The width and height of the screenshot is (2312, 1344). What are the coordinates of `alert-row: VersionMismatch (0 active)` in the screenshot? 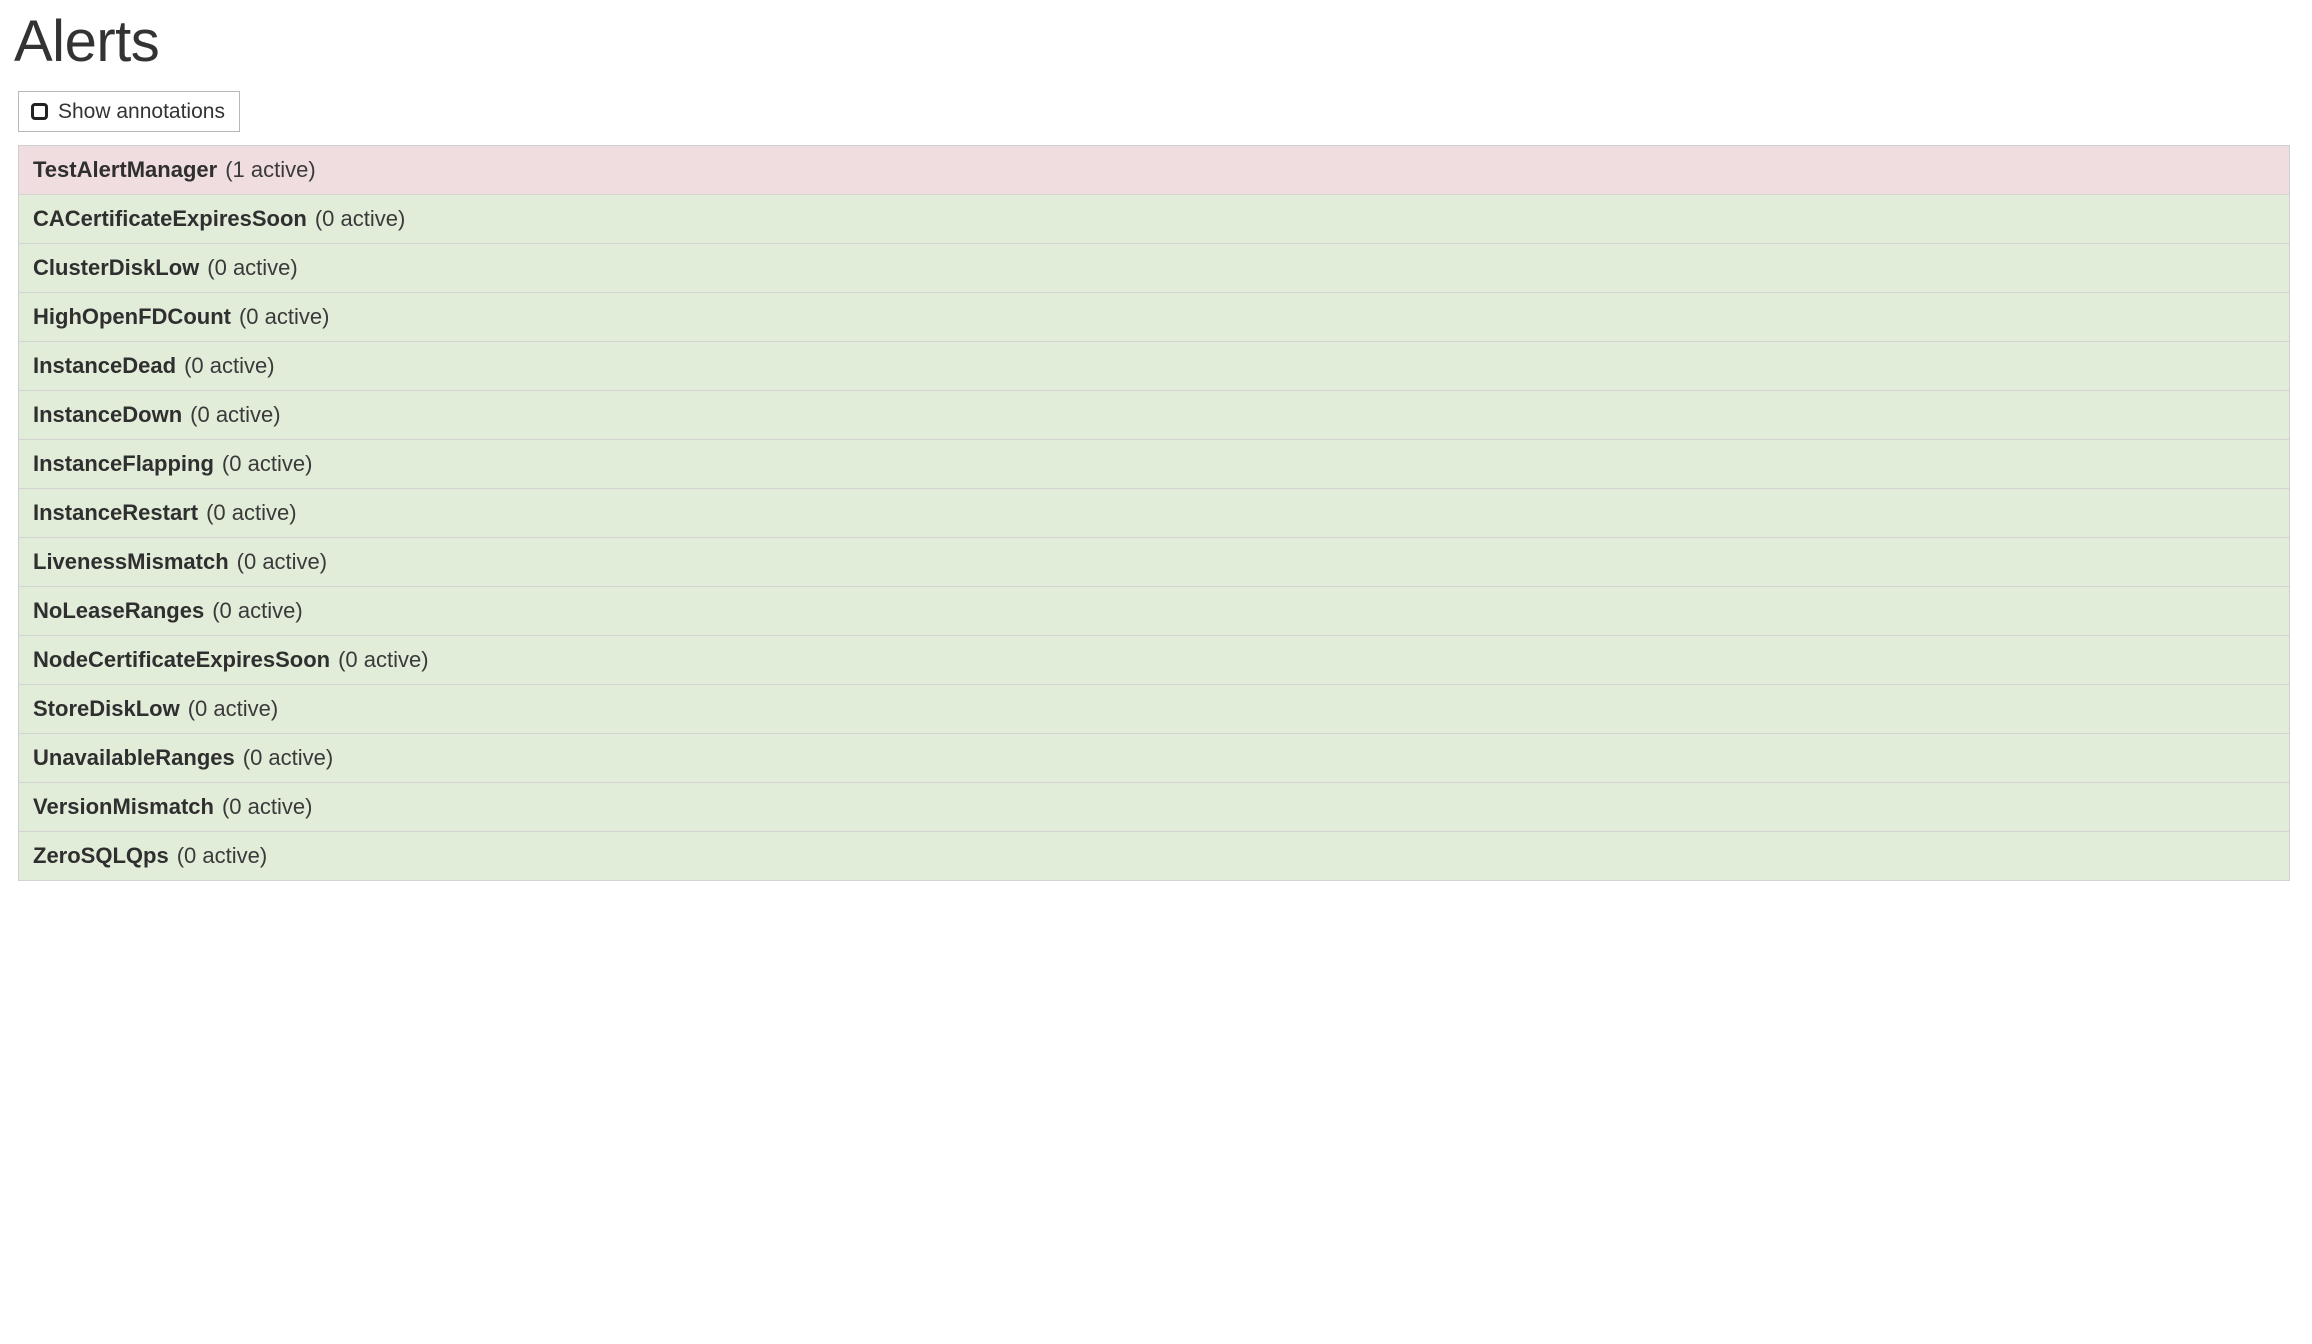 It's located at (1154, 807).